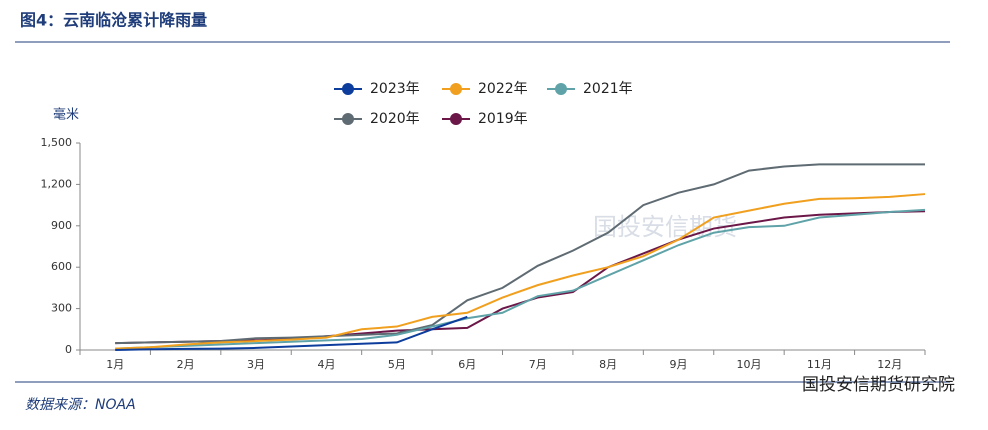  Describe the element at coordinates (80, 405) in the screenshot. I see `source: 数据来源：NOAA` at that location.